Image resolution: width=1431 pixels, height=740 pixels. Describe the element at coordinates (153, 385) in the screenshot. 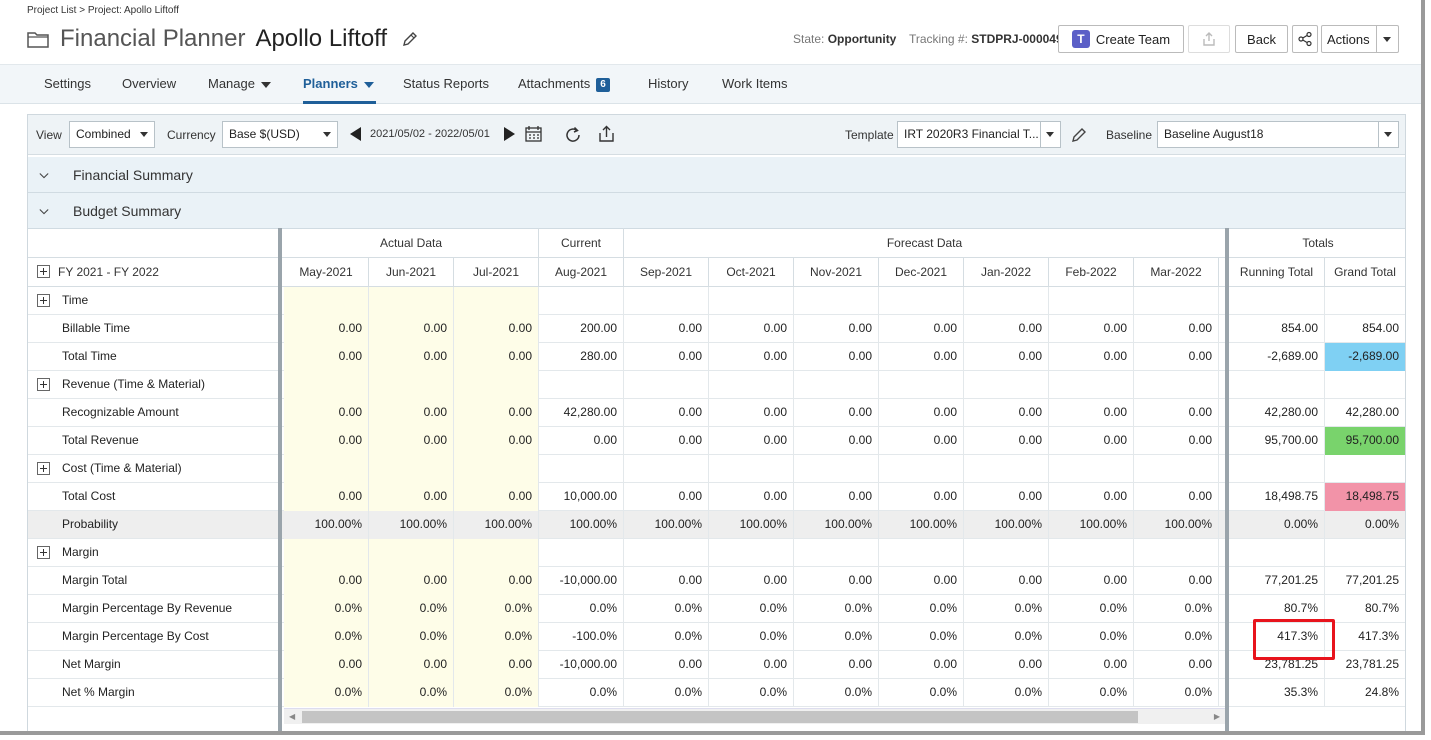

I see `row-label: Revenue (Time & Material)` at that location.